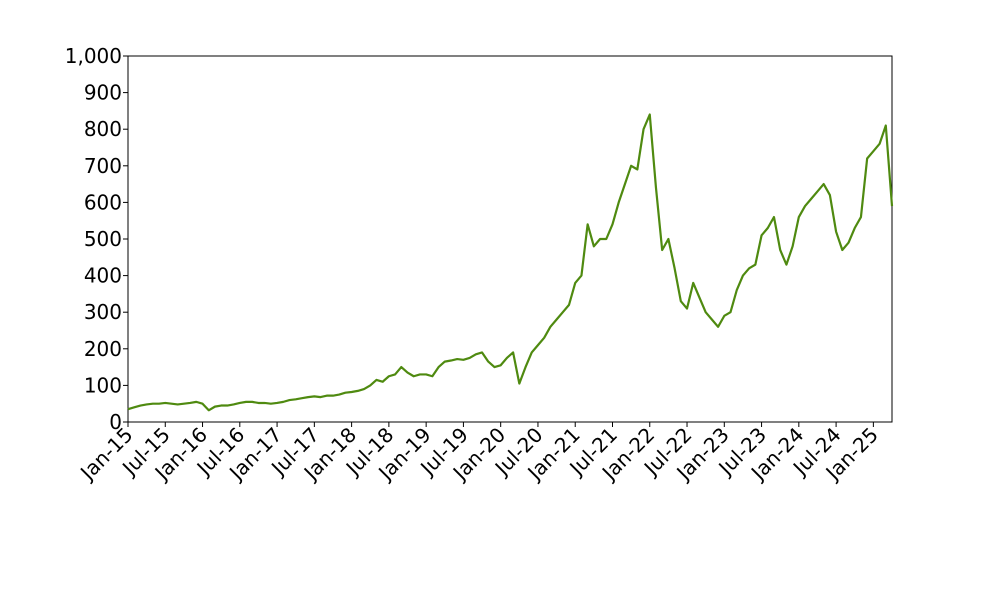 The width and height of the screenshot is (1000, 604). What do you see at coordinates (103, 385) in the screenshot?
I see `y-tick-label: 100` at bounding box center [103, 385].